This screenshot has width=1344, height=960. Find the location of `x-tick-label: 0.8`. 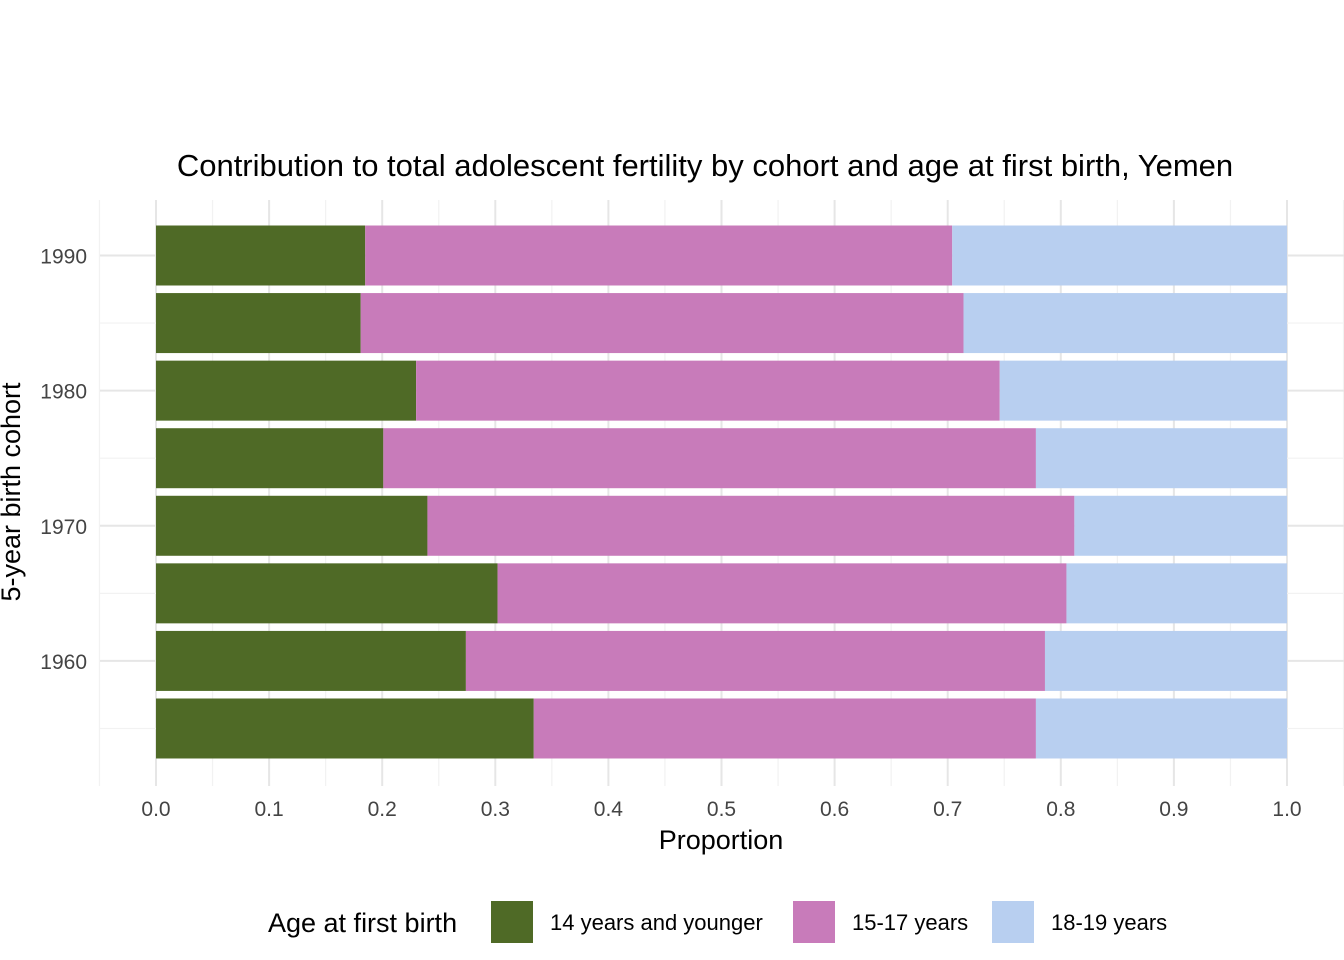

x-tick-label: 0.8 is located at coordinates (1060, 809).